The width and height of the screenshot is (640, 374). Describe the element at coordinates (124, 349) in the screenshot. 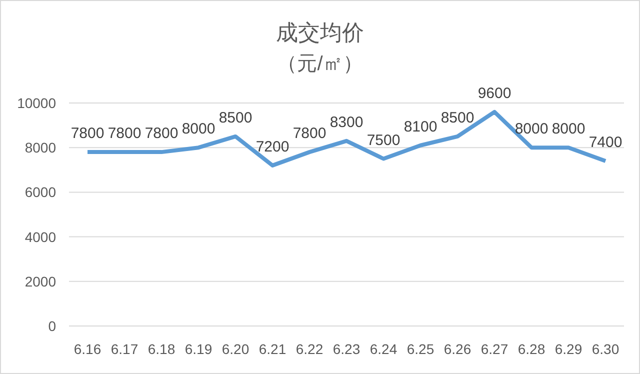

I see `xtick: 6.17` at that location.